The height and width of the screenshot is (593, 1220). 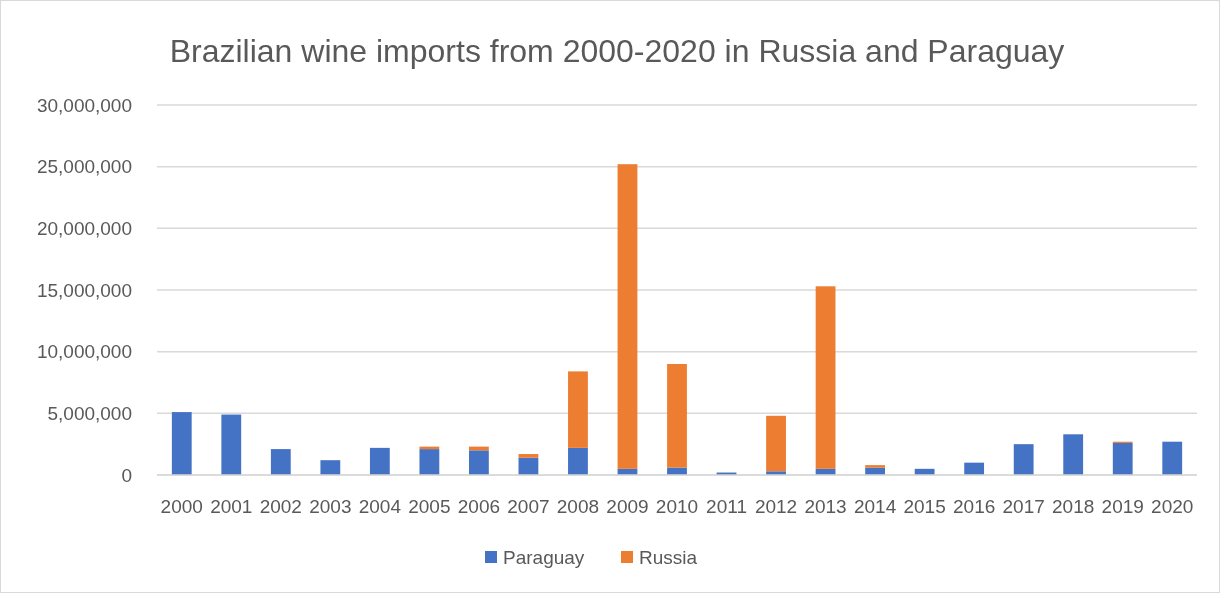 I want to click on x-tick-label: 2010, so click(x=677, y=506).